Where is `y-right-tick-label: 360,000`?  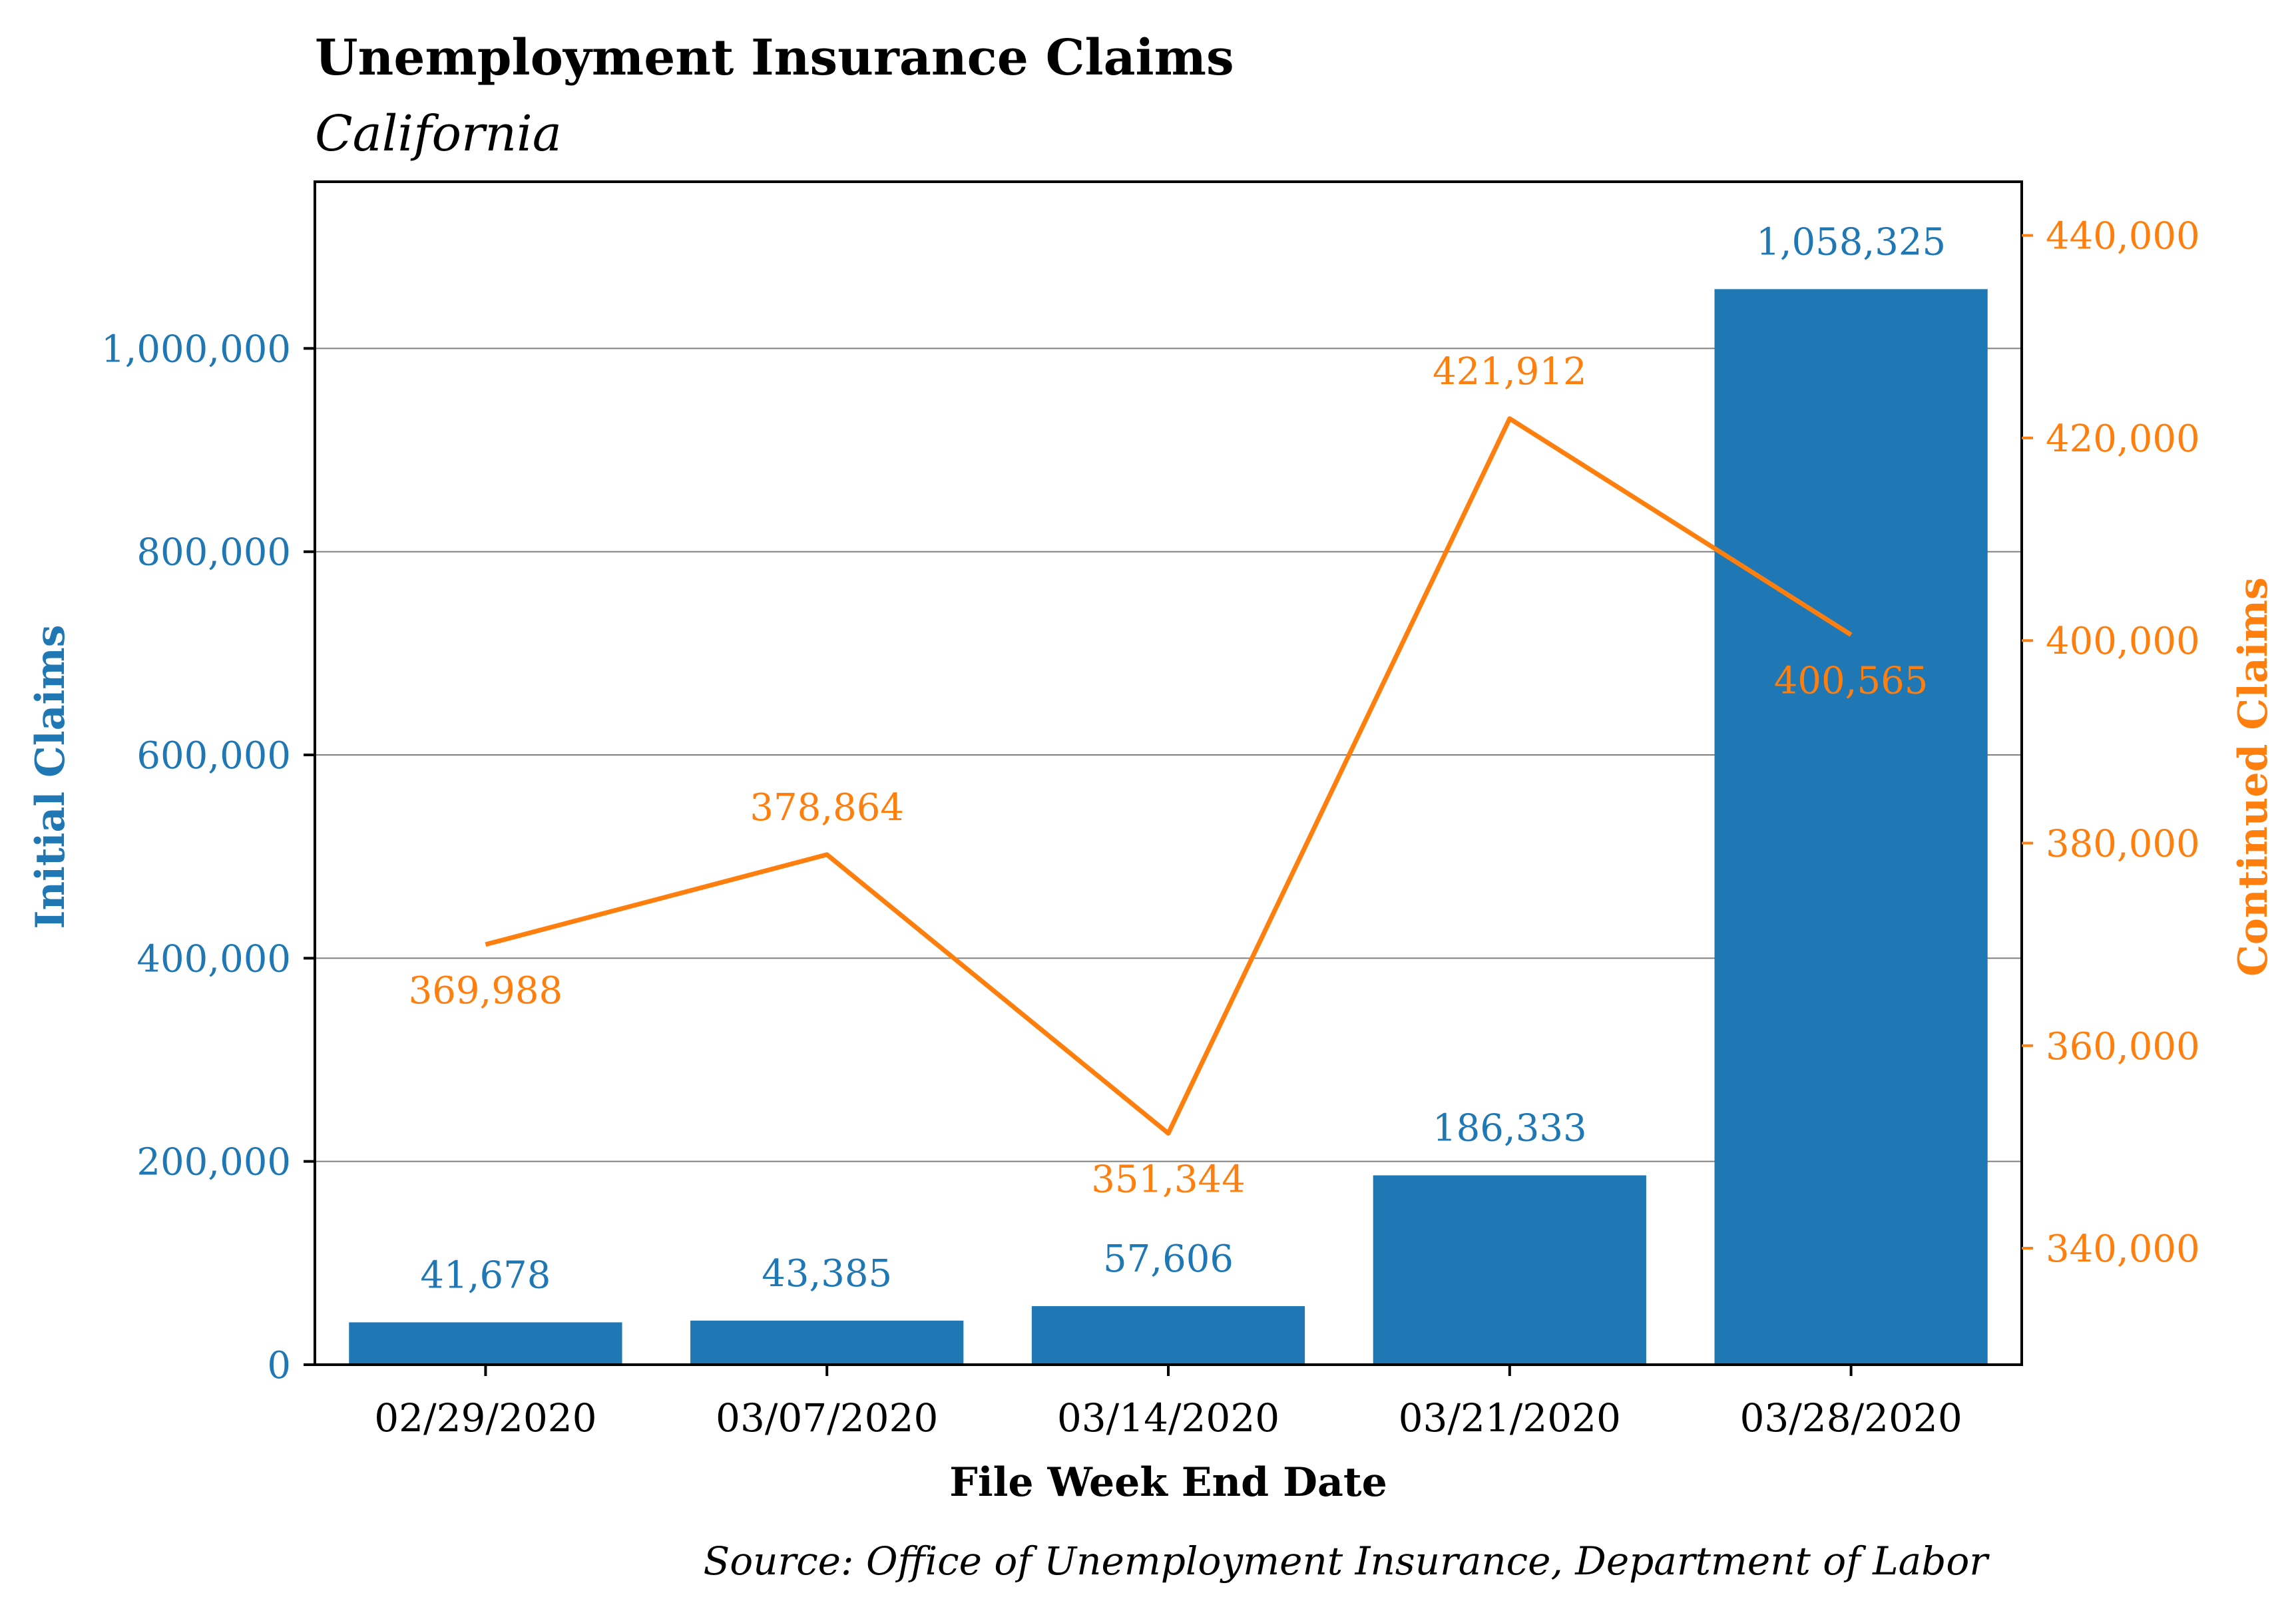 y-right-tick-label: 360,000 is located at coordinates (2123, 1046).